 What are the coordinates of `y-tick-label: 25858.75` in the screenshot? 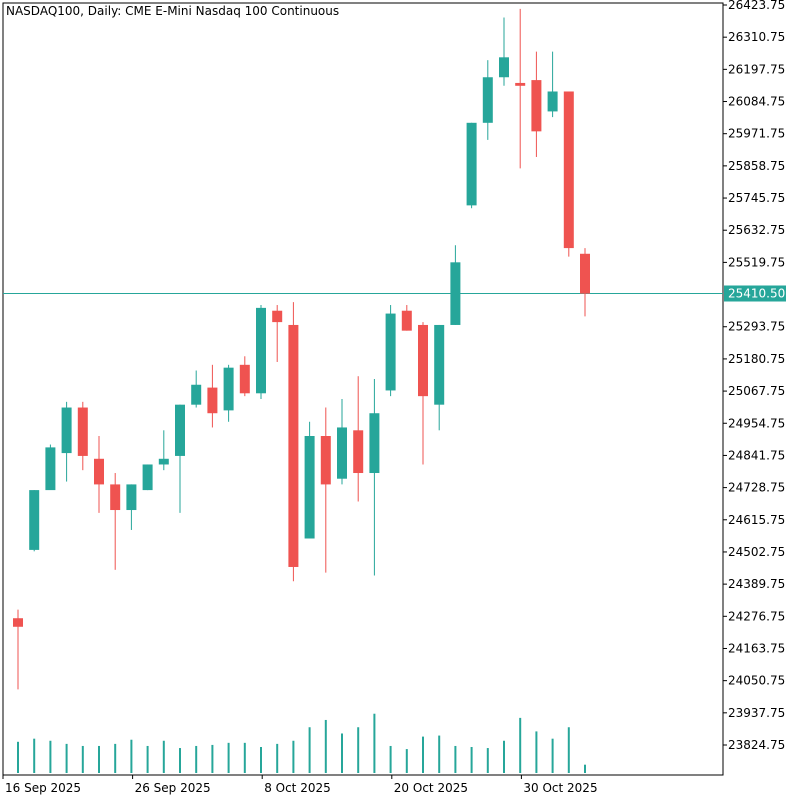 It's located at (756, 166).